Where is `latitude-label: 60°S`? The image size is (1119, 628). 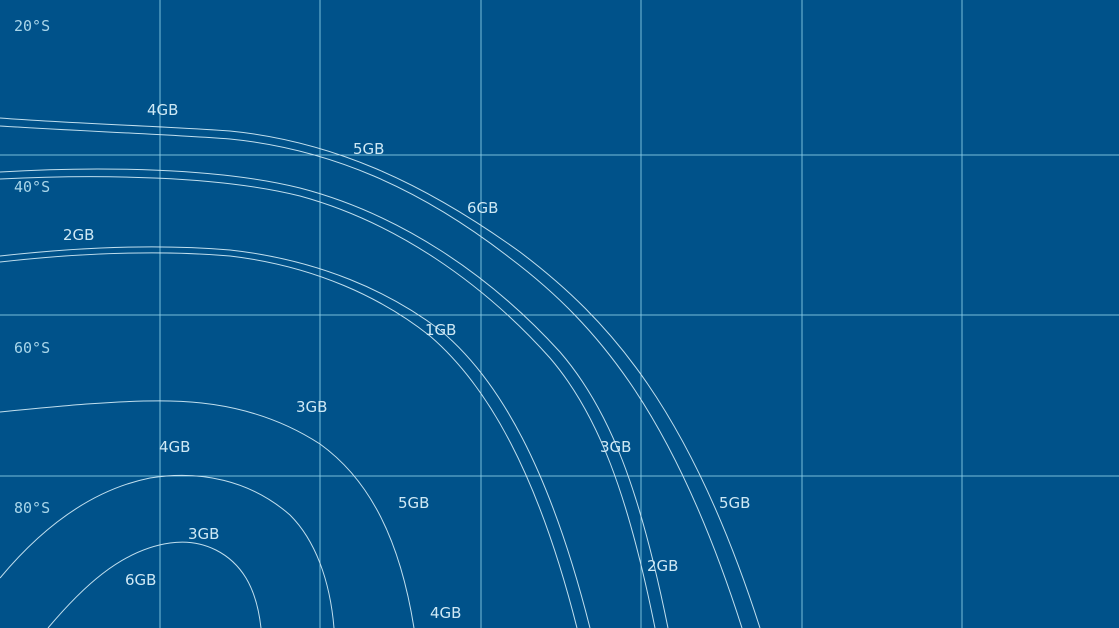
latitude-label: 60°S is located at coordinates (32, 348).